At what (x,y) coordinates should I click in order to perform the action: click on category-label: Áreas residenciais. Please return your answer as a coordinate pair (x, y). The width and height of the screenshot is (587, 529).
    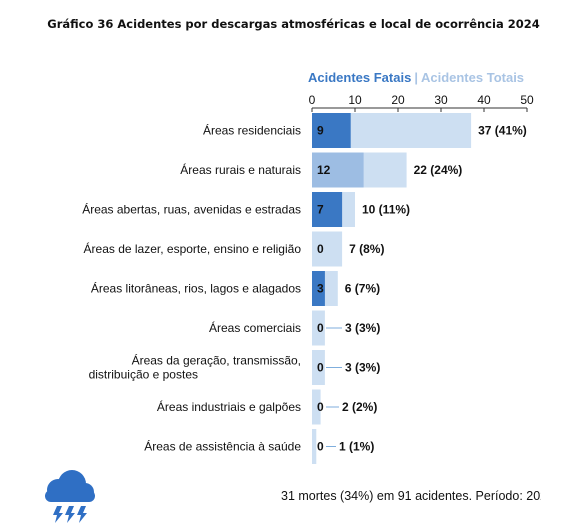
    Looking at the image, I should click on (252, 130).